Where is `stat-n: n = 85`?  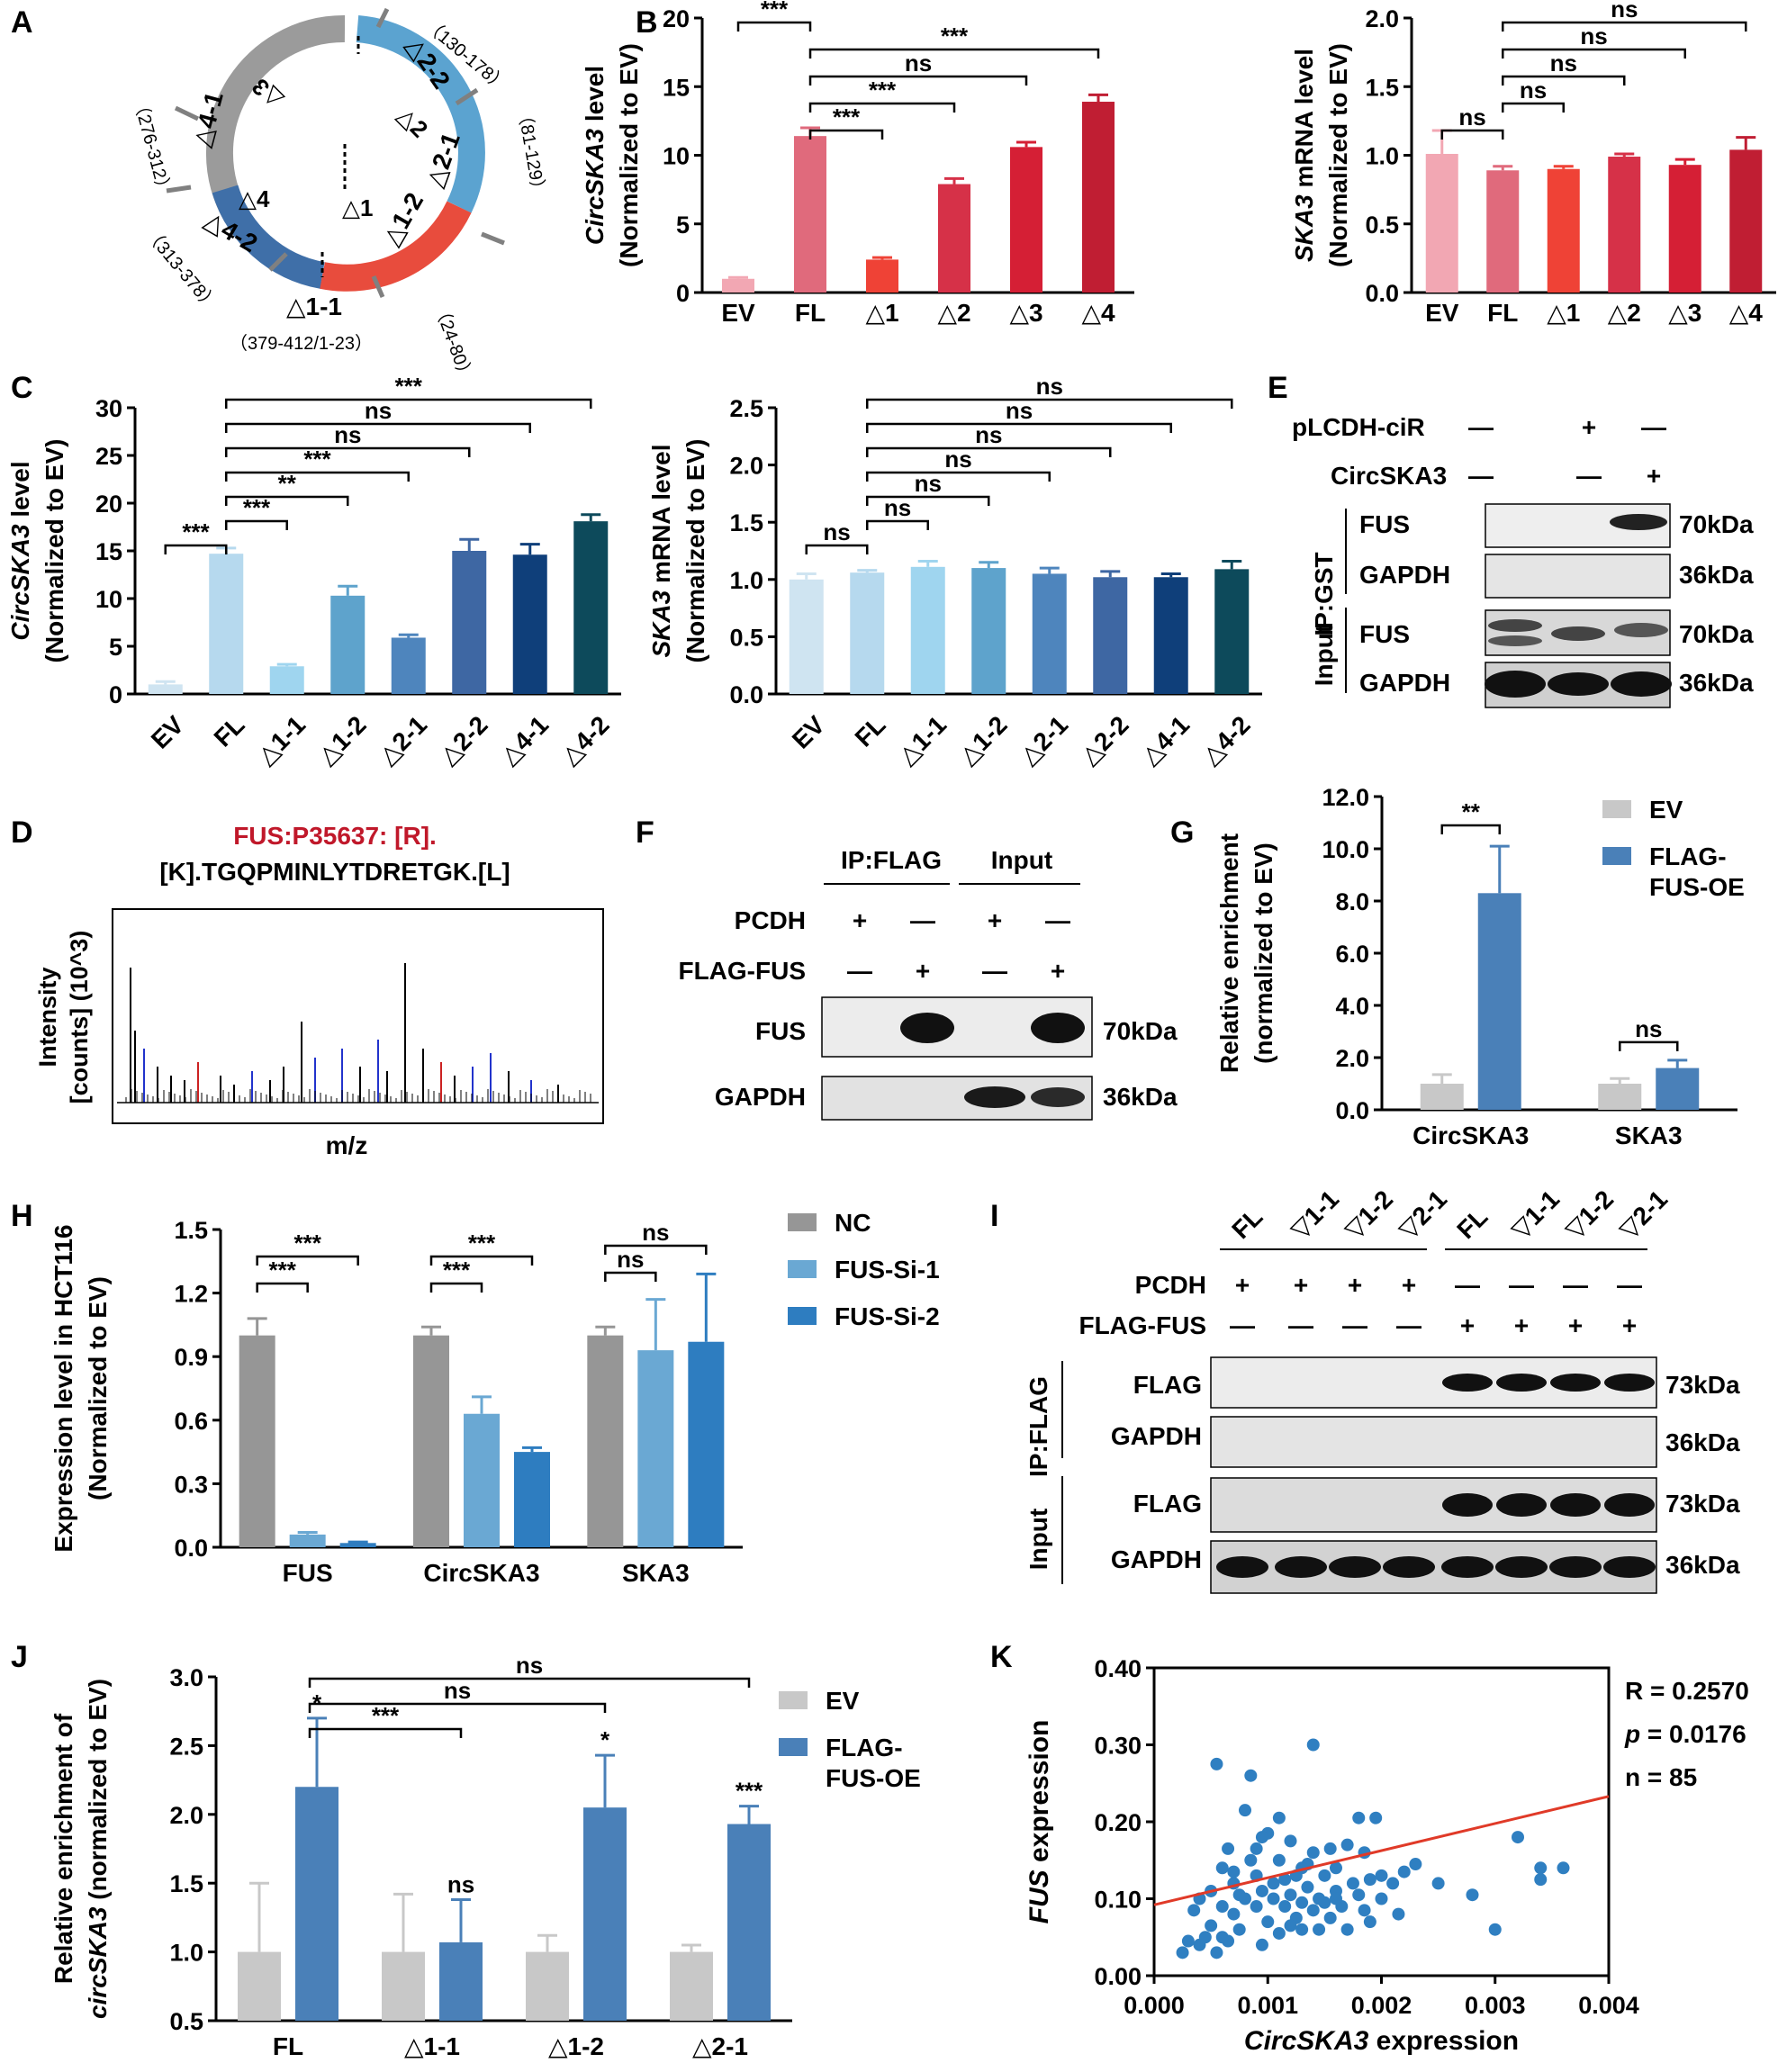 stat-n: n = 85 is located at coordinates (1661, 1777).